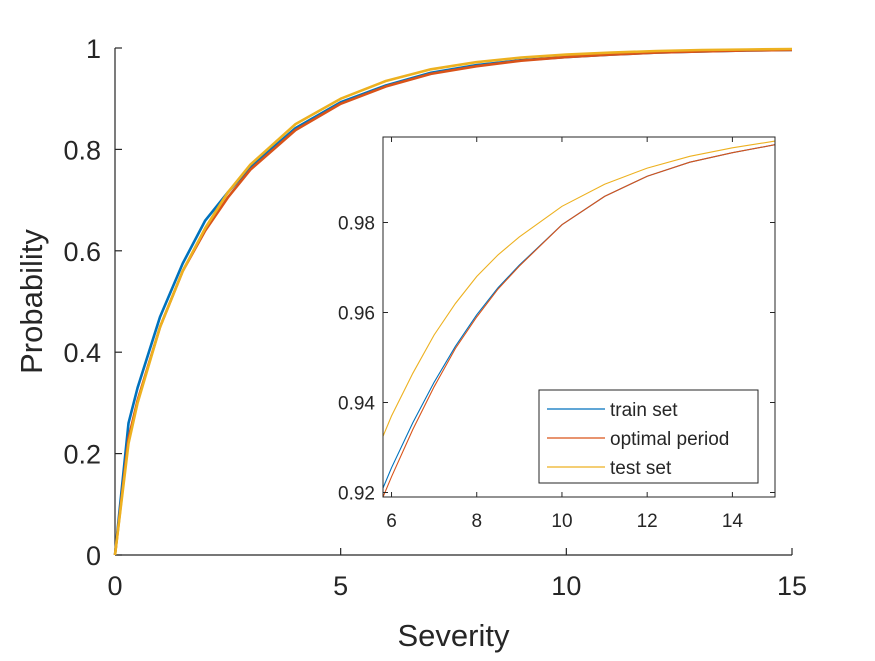 The width and height of the screenshot is (875, 661). What do you see at coordinates (340, 586) in the screenshot?
I see `main-x-tick-label: 5` at bounding box center [340, 586].